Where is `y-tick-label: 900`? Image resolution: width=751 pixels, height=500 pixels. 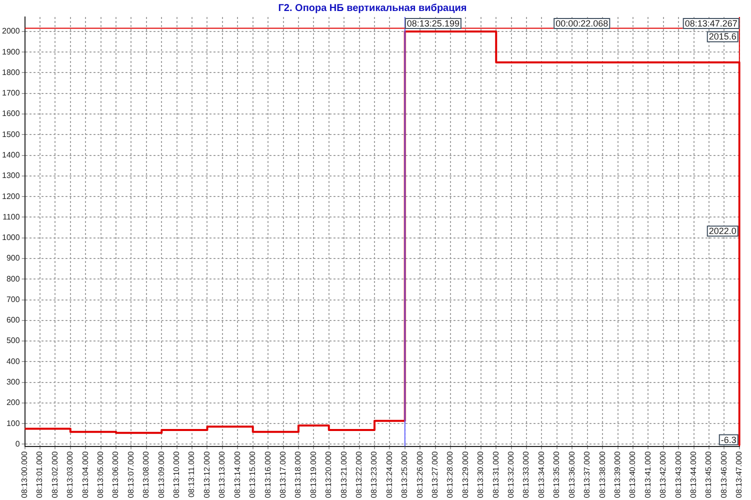 y-tick-label: 900 is located at coordinates (13, 258).